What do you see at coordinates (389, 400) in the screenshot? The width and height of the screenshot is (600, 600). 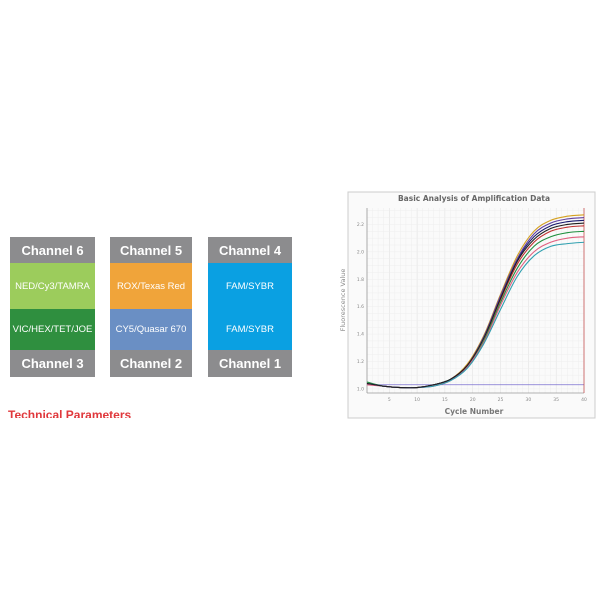 I see `x-tick-label: 5` at bounding box center [389, 400].